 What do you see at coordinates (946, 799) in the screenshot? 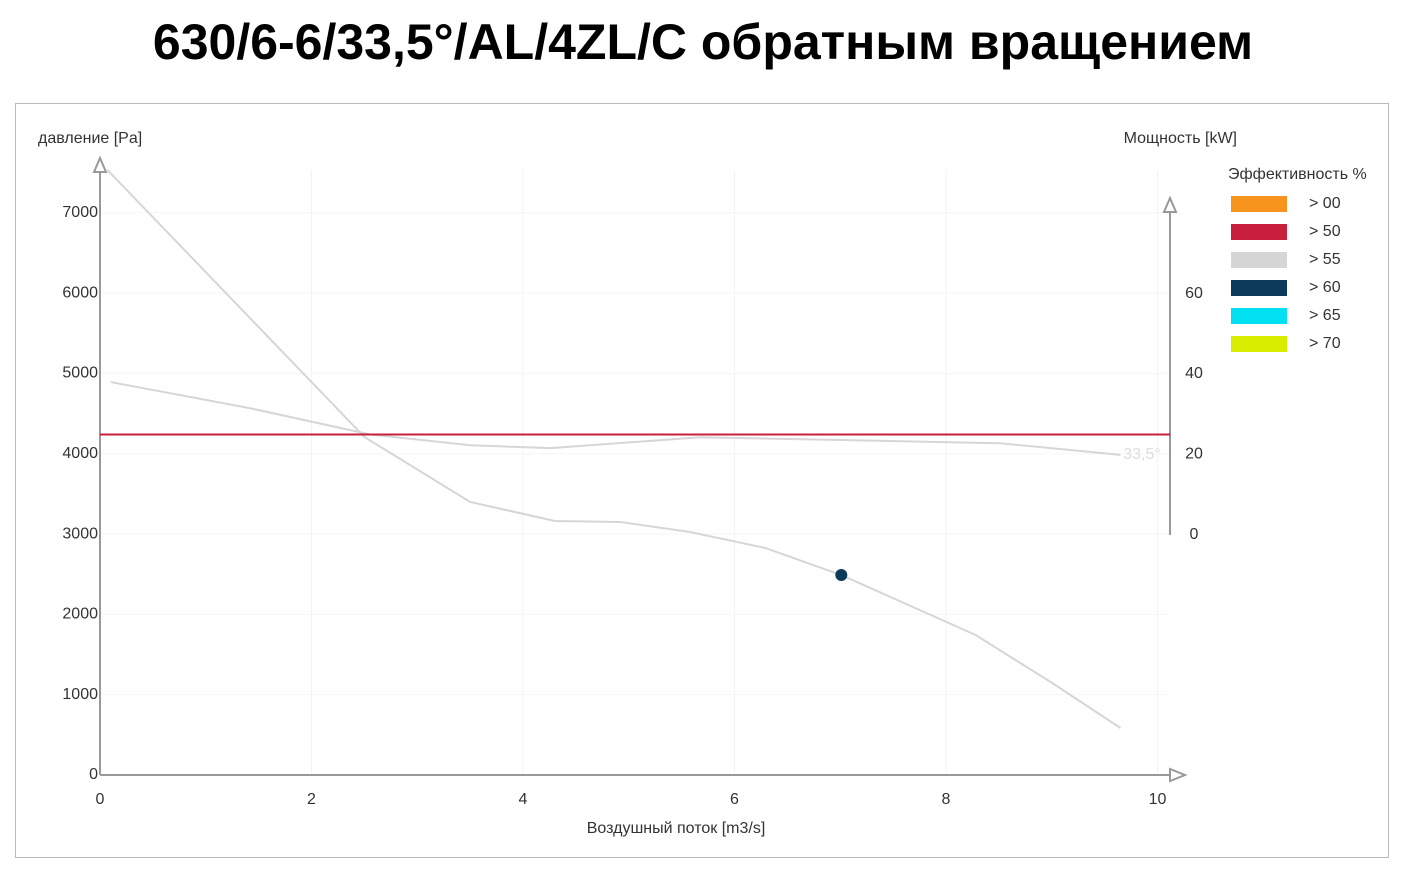
I see `x-tick-label: 8` at bounding box center [946, 799].